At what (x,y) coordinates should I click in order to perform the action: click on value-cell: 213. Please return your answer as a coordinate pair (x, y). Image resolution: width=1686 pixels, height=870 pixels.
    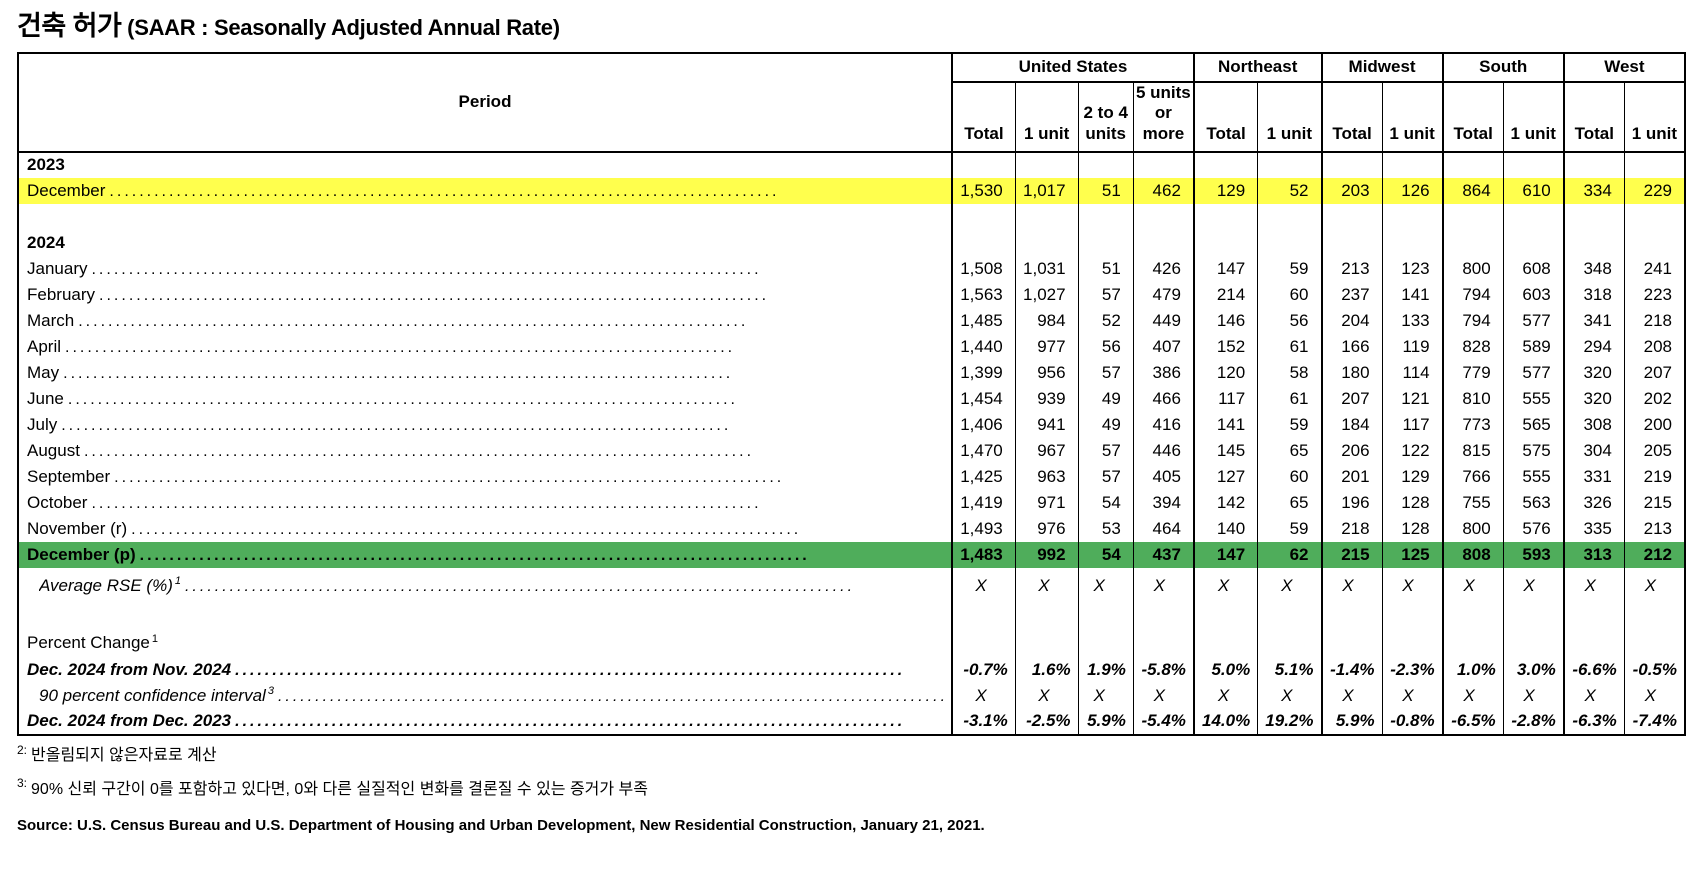
    Looking at the image, I should click on (1654, 528).